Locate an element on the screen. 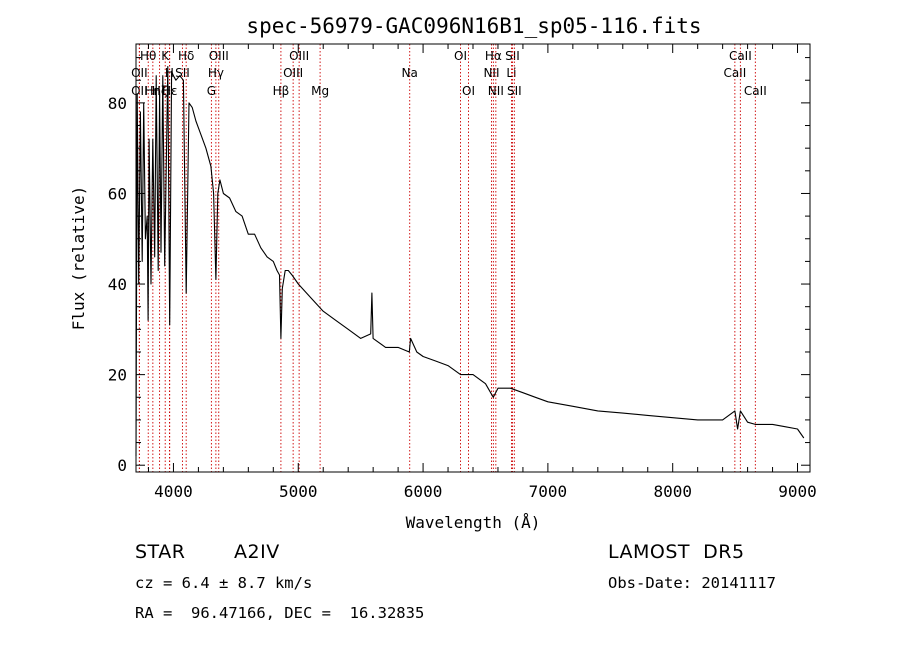 The image size is (900, 649). y-tick-label: 80 is located at coordinates (117, 103).